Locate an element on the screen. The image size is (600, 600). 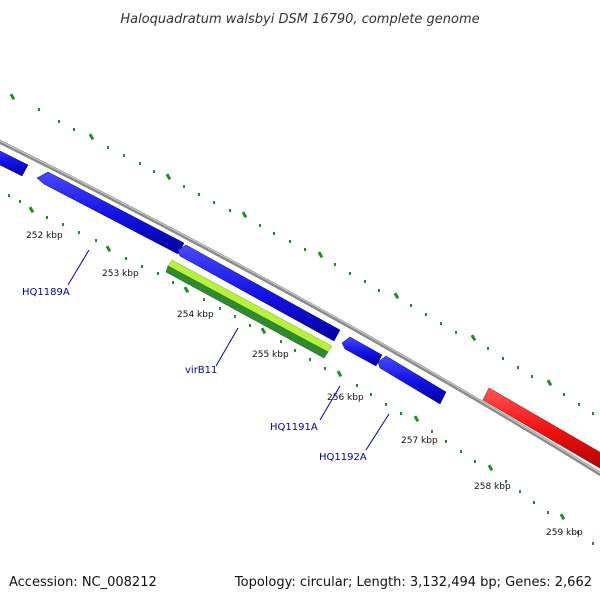
gene-label-hq1191a: HQ1191A is located at coordinates (294, 427).